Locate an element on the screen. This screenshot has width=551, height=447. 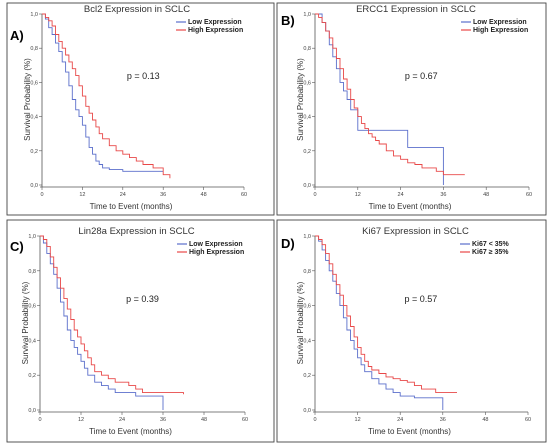
chart-title: Bcl2 Expression in SCLC is located at coordinates (137, 9).